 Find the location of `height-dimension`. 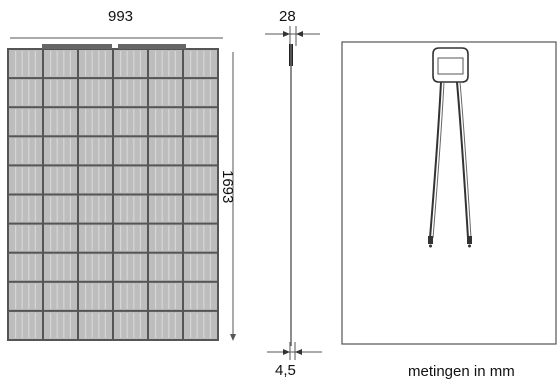

height-dimension is located at coordinates (233, 196).